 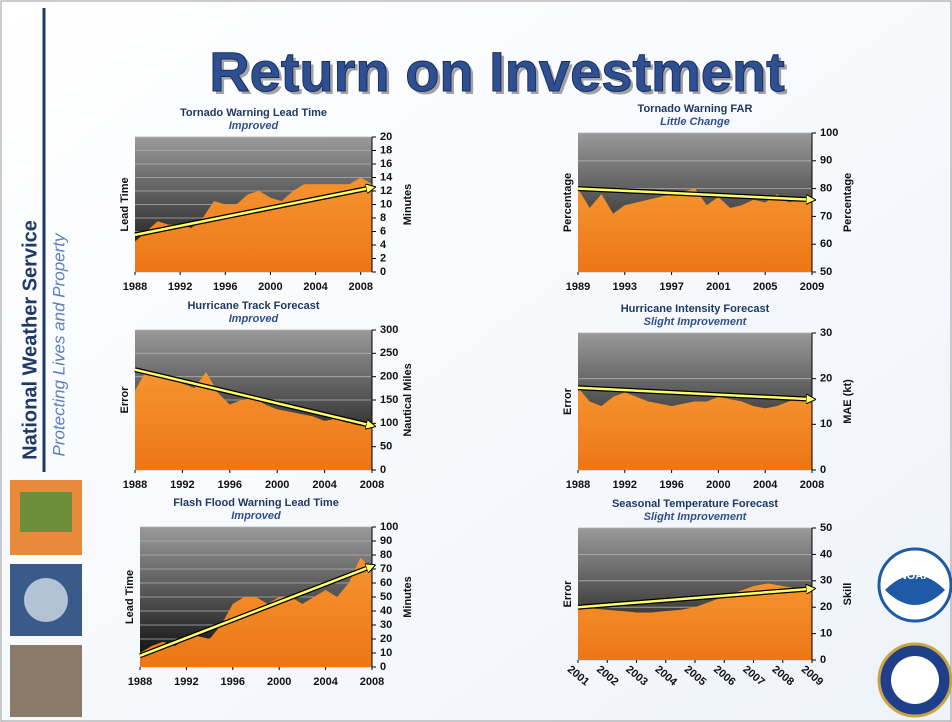 I want to click on y-tick-label: 80, so click(x=826, y=189).